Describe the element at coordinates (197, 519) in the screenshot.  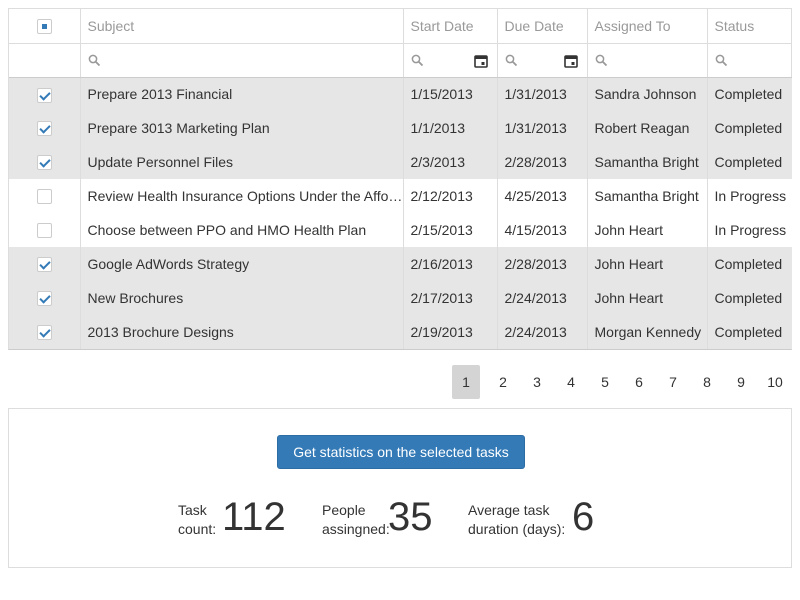
I see `task-count-label: Task count:` at that location.